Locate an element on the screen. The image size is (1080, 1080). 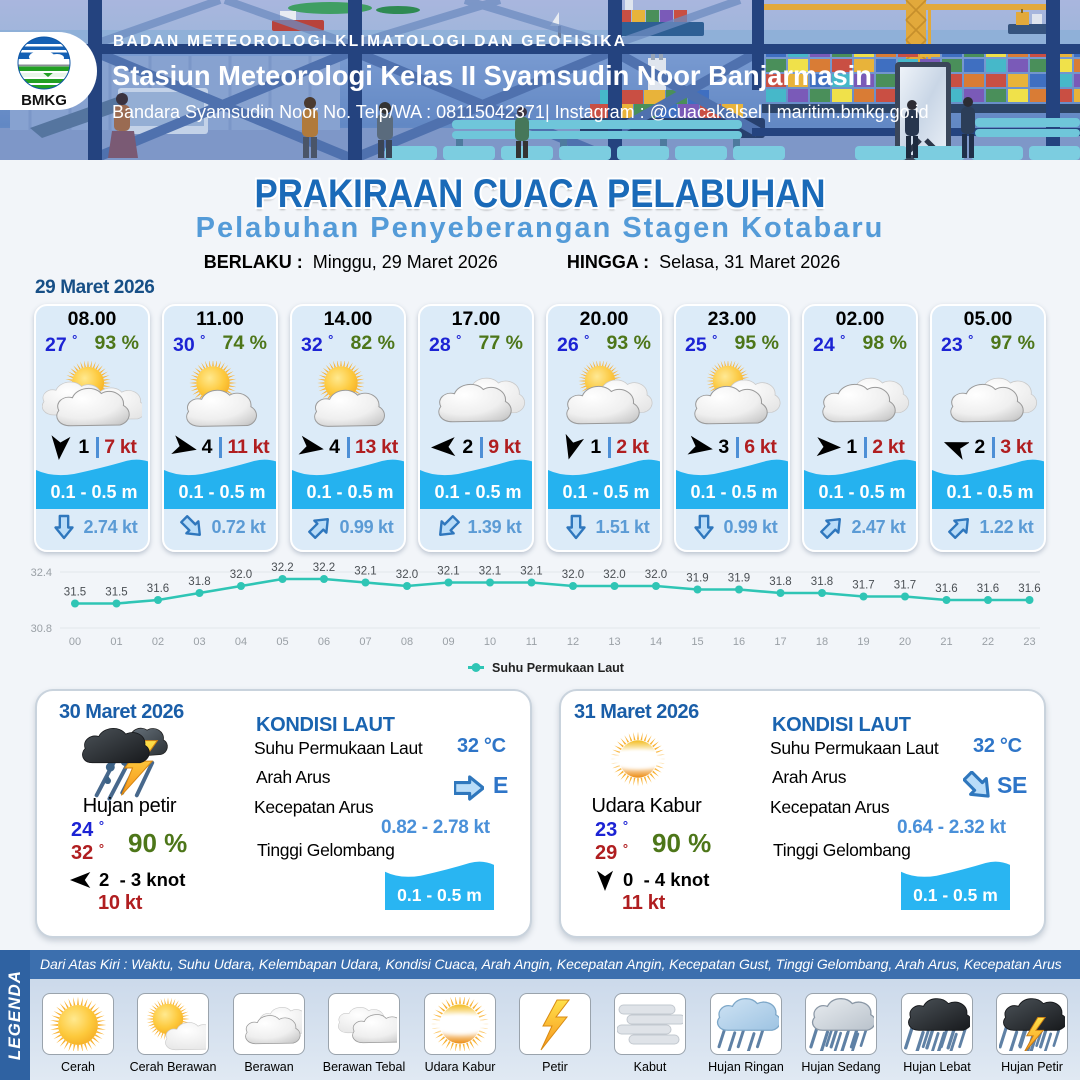
svg-text: 00 is located at coordinates (75, 642).